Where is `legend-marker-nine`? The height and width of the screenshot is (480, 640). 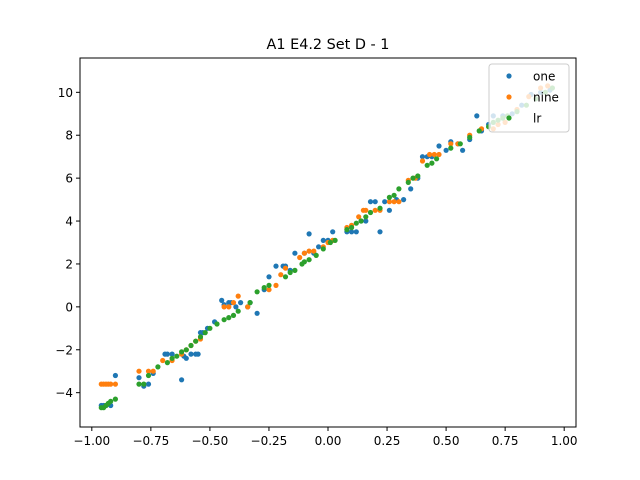 legend-marker-nine is located at coordinates (509, 97).